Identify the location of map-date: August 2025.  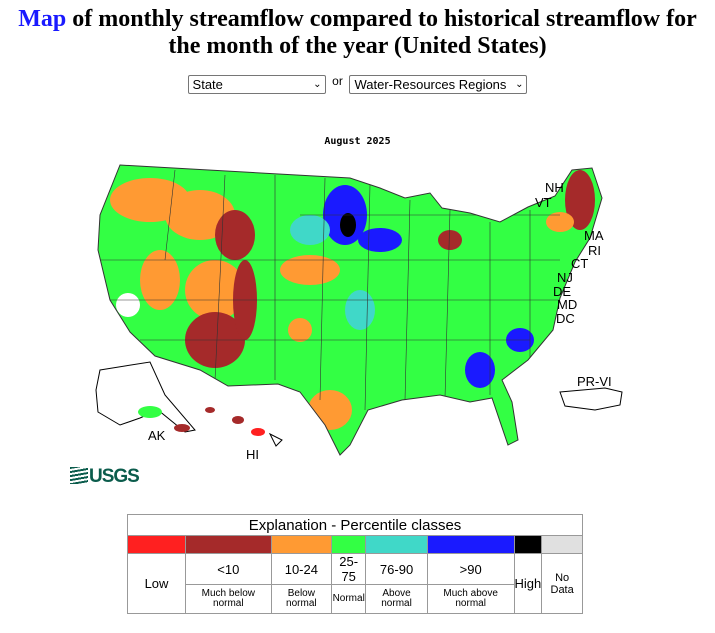
(357, 141).